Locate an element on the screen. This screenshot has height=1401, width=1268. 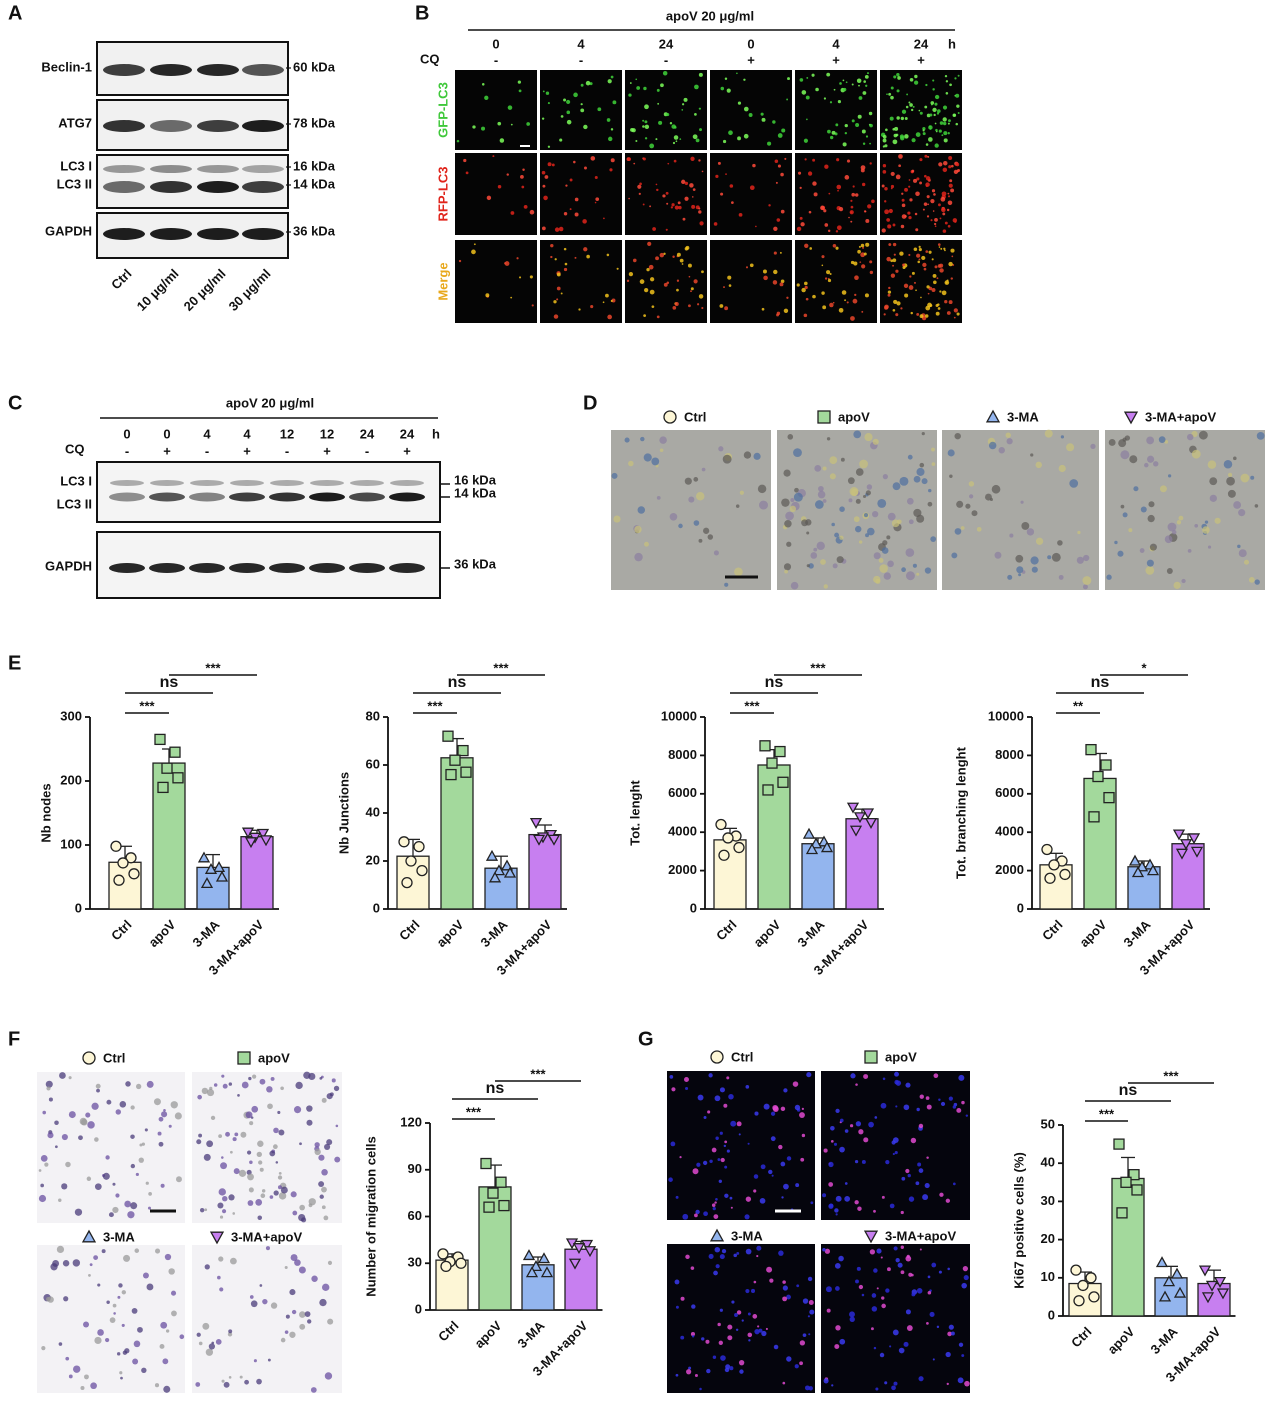
cq-sign: + is located at coordinates (751, 59).